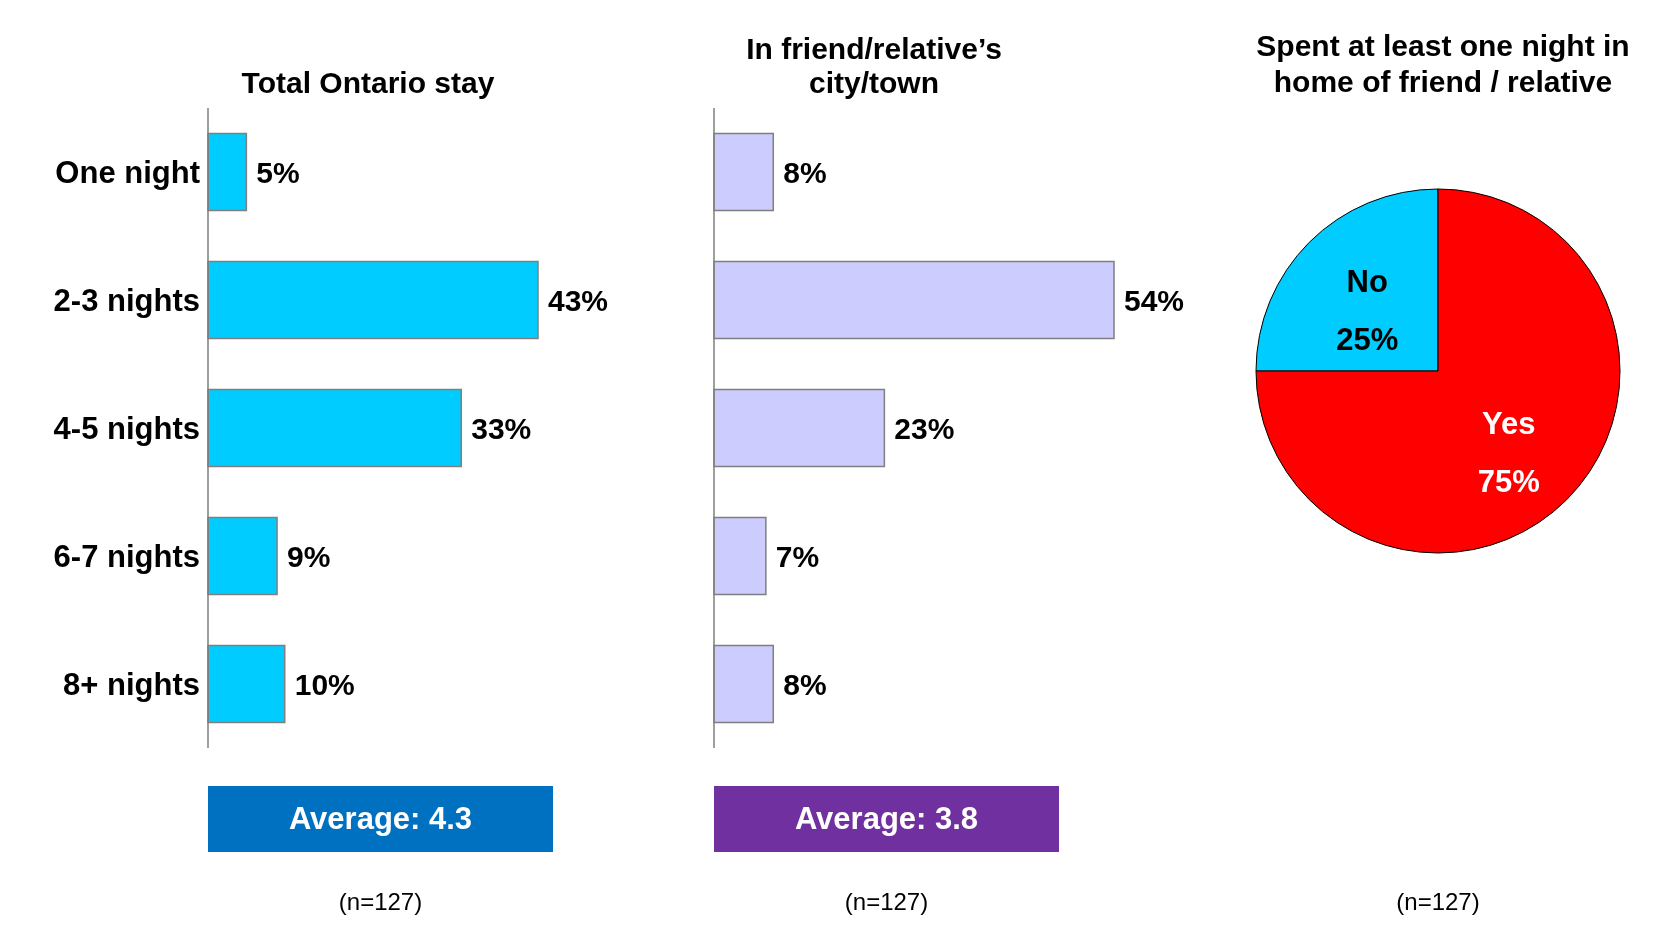 Image resolution: width=1679 pixels, height=926 pixels. Describe the element at coordinates (126, 429) in the screenshot. I see `y-tick-label: 4-5 nights` at that location.